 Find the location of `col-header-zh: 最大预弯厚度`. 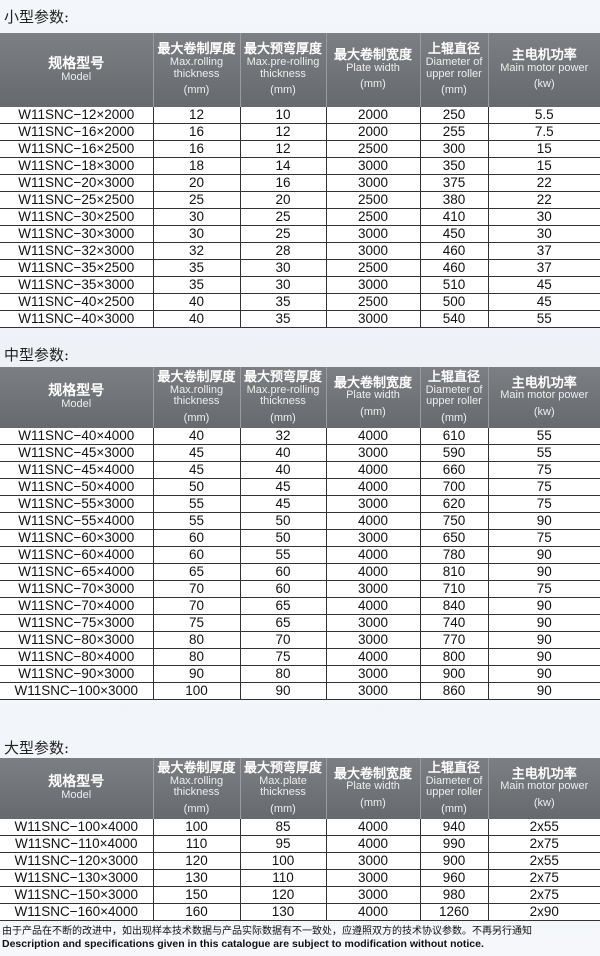

col-header-zh: 最大预弯厚度 is located at coordinates (282, 768).